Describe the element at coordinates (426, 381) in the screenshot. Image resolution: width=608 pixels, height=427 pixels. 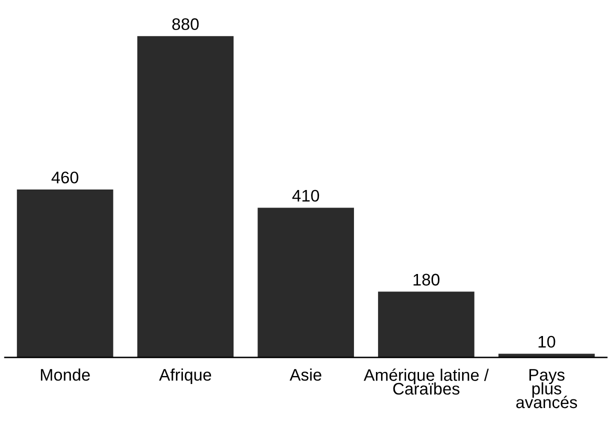
I see `x-tick-label: Amérique latine / Caraïbes` at that location.